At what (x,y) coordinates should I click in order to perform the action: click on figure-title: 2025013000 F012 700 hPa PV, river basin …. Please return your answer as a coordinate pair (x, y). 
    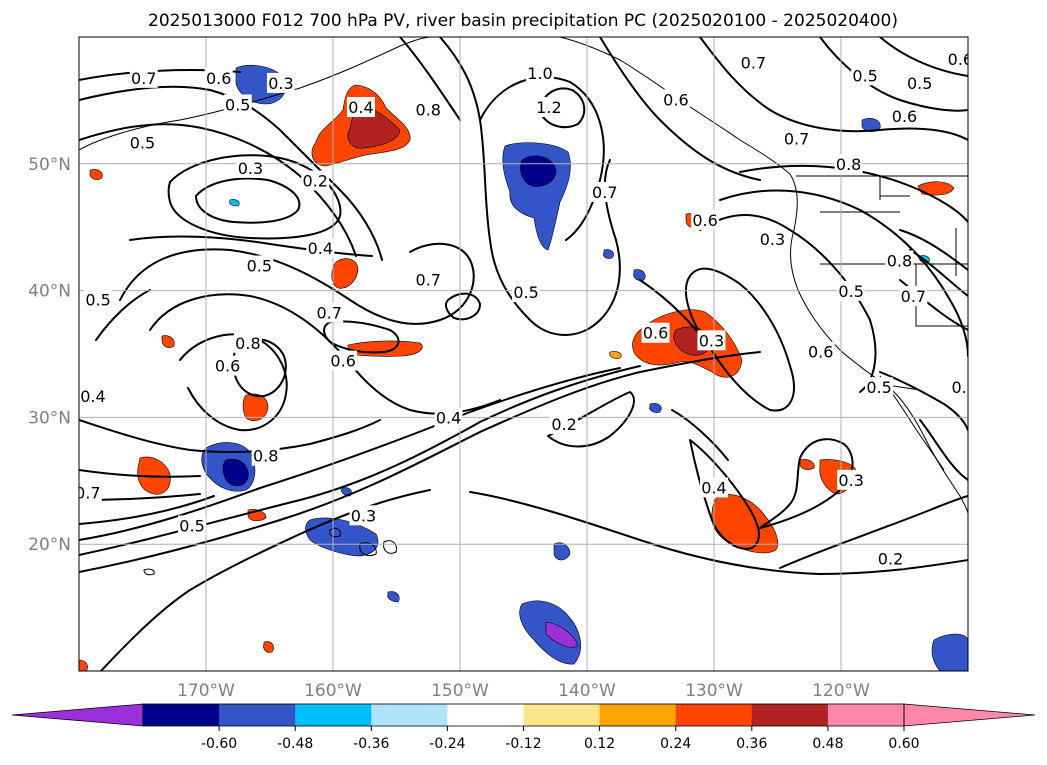
    Looking at the image, I should click on (523, 21).